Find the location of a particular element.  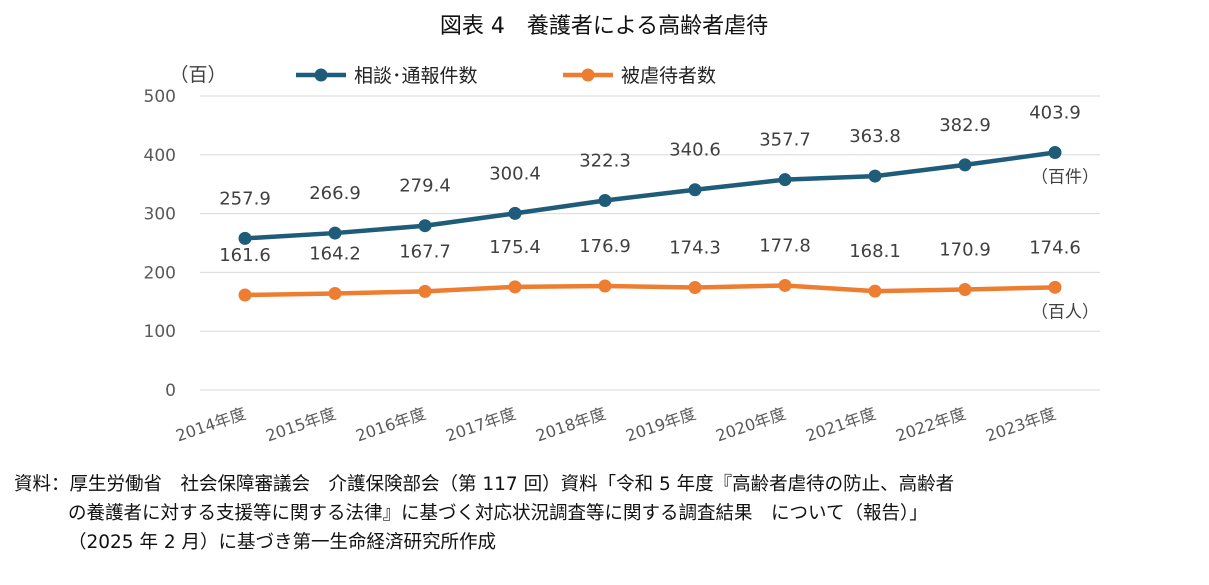

legend-label-consultations: 相談･通報件数 is located at coordinates (416, 76).